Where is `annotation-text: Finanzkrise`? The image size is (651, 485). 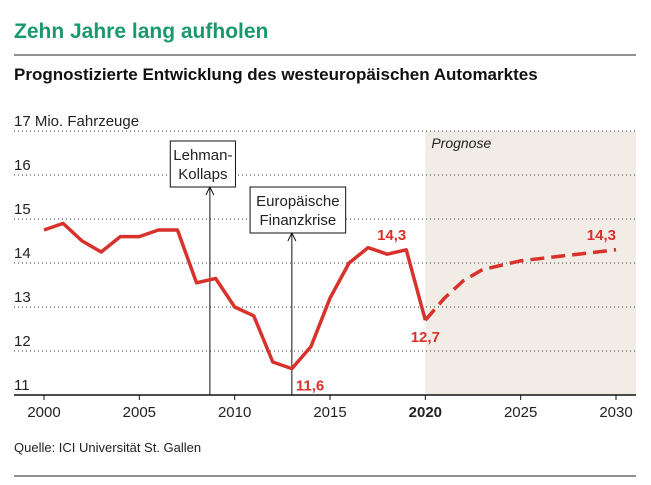 annotation-text: Finanzkrise is located at coordinates (298, 220).